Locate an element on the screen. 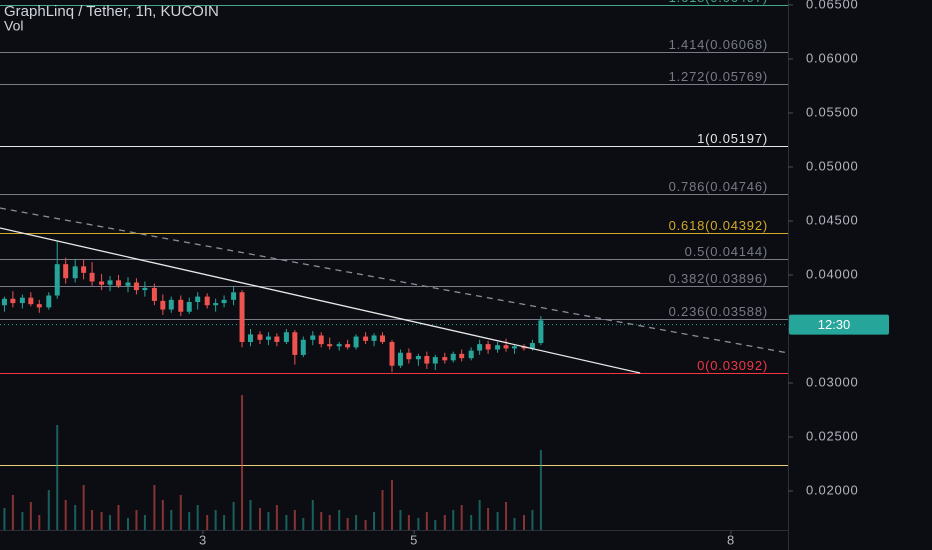 This screenshot has height=550, width=932. y-tick-label: 0.05500 is located at coordinates (832, 111).